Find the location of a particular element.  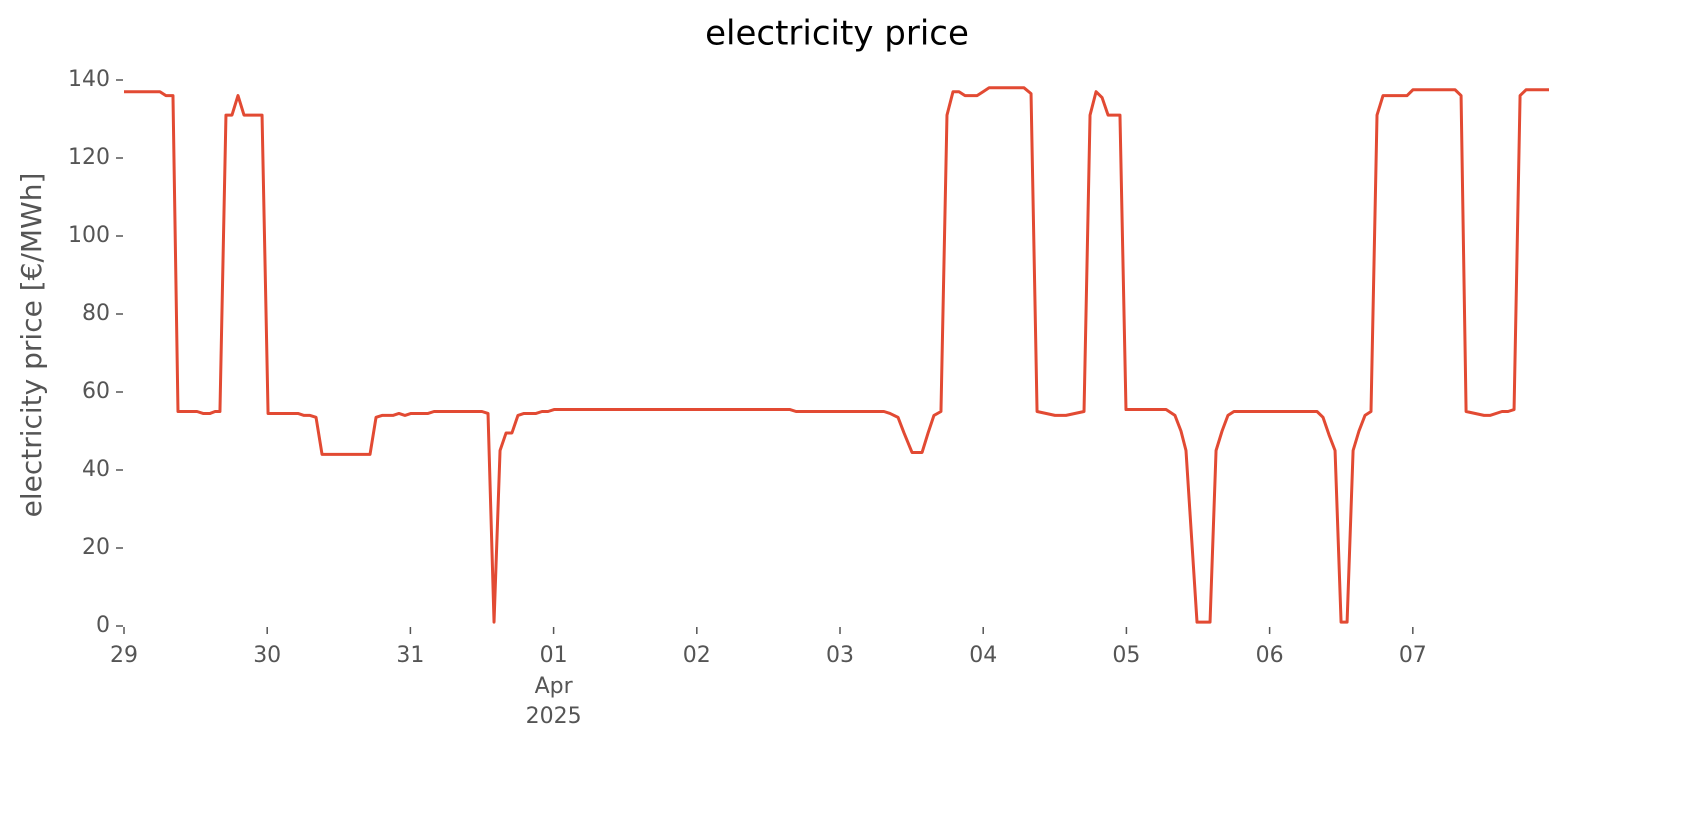

x-tick-label: 01 is located at coordinates (554, 655).